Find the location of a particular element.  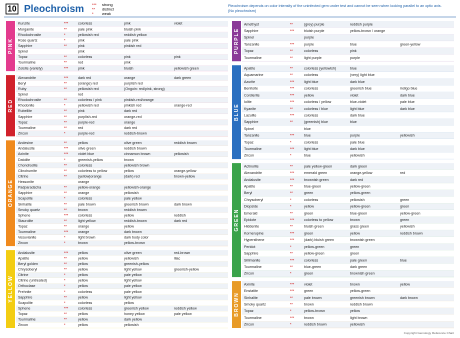

cell: green-yellow is located at coordinates (410, 44).